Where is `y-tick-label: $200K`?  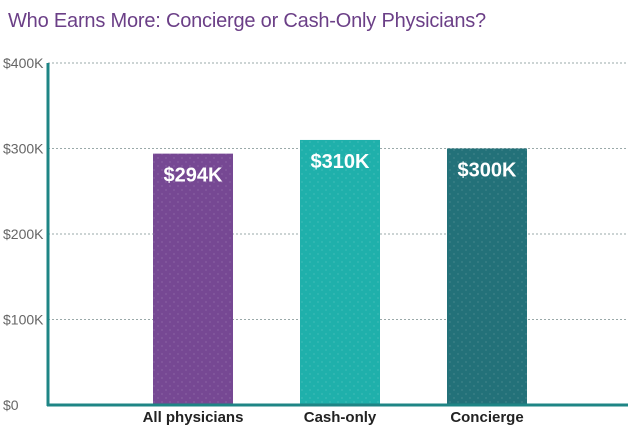 y-tick-label: $200K is located at coordinates (23, 234).